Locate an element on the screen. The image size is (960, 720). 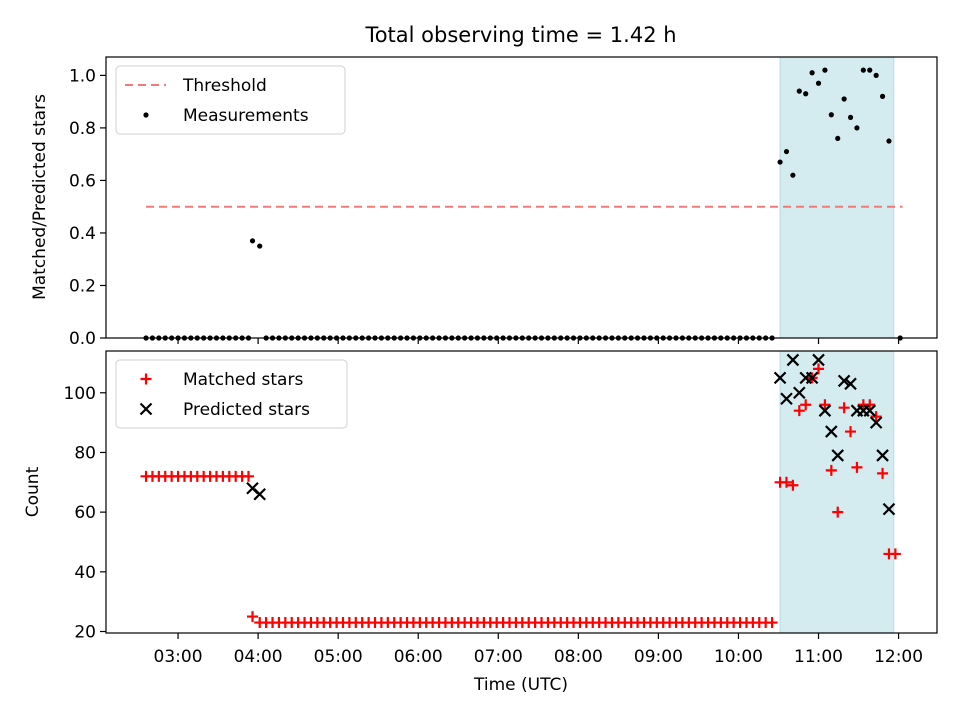
legend-label: Matched stars is located at coordinates (243, 380).